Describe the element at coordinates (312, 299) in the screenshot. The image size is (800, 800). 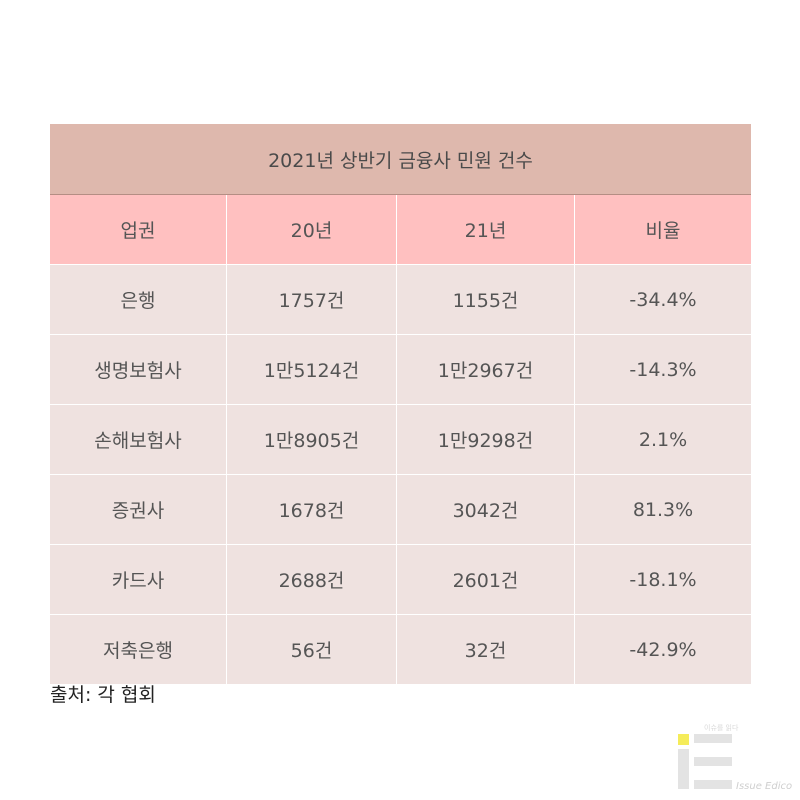
I see `row-2020-value: 1757건` at that location.